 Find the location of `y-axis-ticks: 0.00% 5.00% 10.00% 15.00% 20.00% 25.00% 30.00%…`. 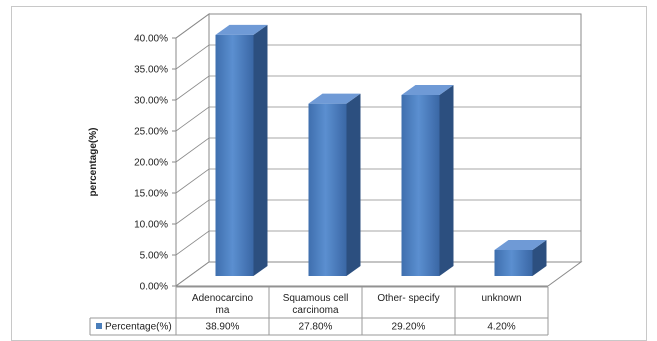

y-axis-ticks: 0.00% 5.00% 10.00% 15.00% 20.00% 25.00% 30.00%… is located at coordinates (155, 163).